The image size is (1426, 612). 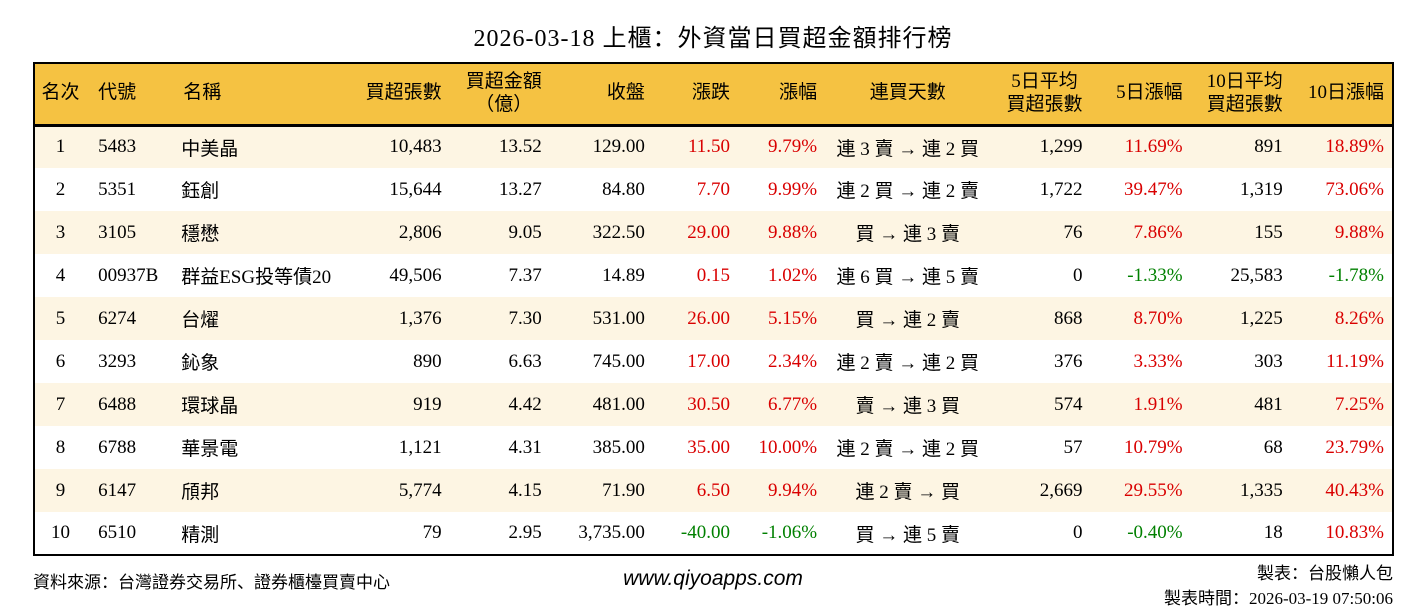 I want to click on cell-avg5_lots: 868, so click(x=1040, y=318).